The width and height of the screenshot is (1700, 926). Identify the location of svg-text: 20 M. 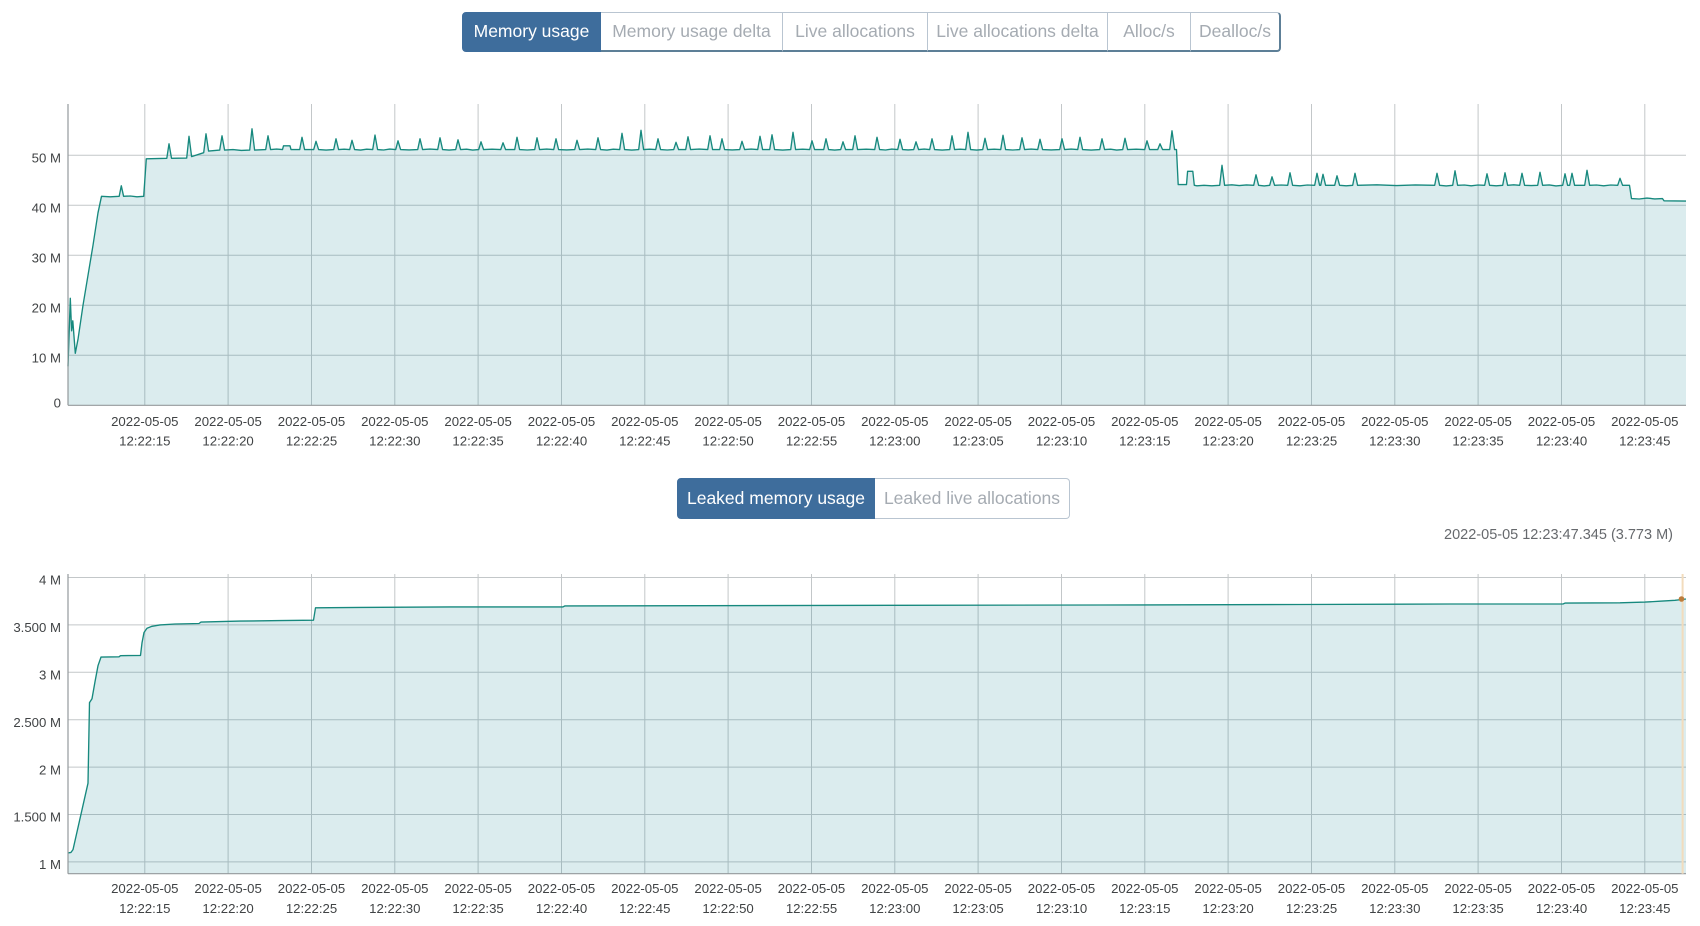
(46, 308).